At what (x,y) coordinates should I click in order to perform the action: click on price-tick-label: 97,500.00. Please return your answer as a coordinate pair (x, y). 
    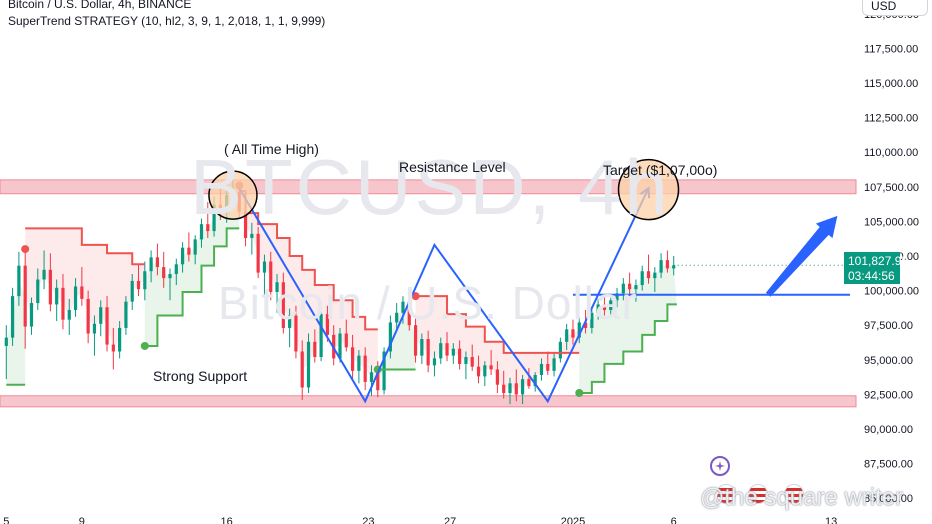
    Looking at the image, I should click on (888, 326).